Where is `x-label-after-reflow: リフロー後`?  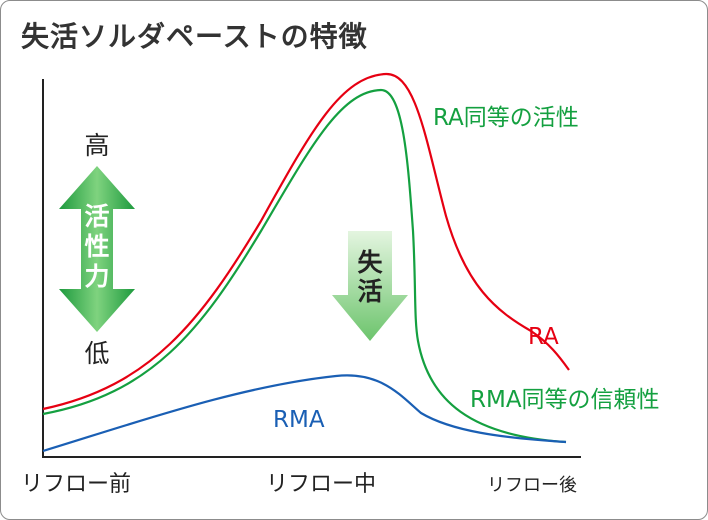 x-label-after-reflow: リフロー後 is located at coordinates (532, 485).